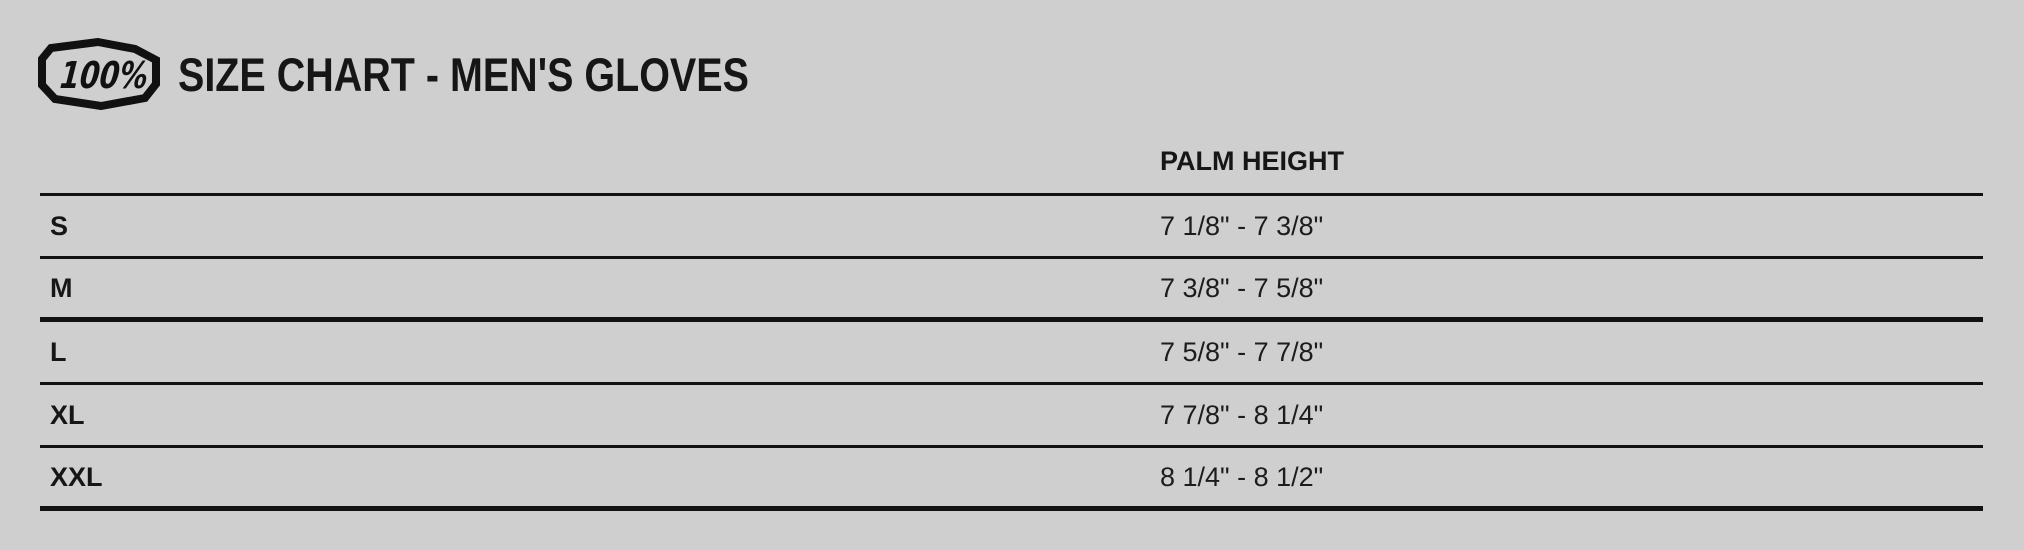 This screenshot has height=550, width=2024. I want to click on column-header-palm-height: PALM HEIGHT, so click(1252, 161).